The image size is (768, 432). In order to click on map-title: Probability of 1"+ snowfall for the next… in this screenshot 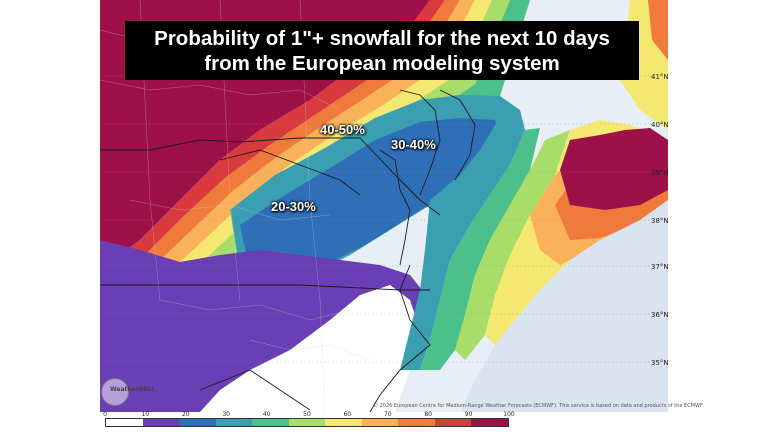, I will do `click(382, 50)`.